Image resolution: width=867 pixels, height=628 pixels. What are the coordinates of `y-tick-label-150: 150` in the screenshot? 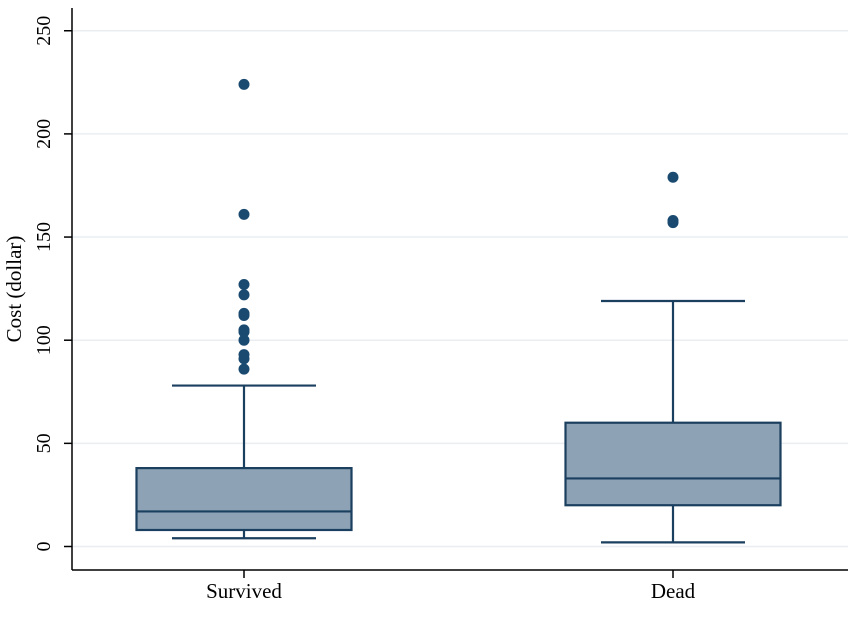 It's located at (44, 237).